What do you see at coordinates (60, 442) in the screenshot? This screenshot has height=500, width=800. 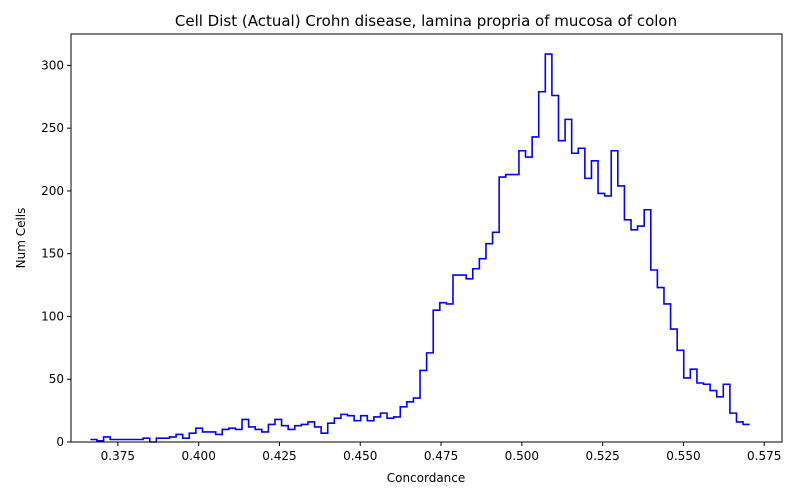 I see `y-tick-label: 0` at bounding box center [60, 442].